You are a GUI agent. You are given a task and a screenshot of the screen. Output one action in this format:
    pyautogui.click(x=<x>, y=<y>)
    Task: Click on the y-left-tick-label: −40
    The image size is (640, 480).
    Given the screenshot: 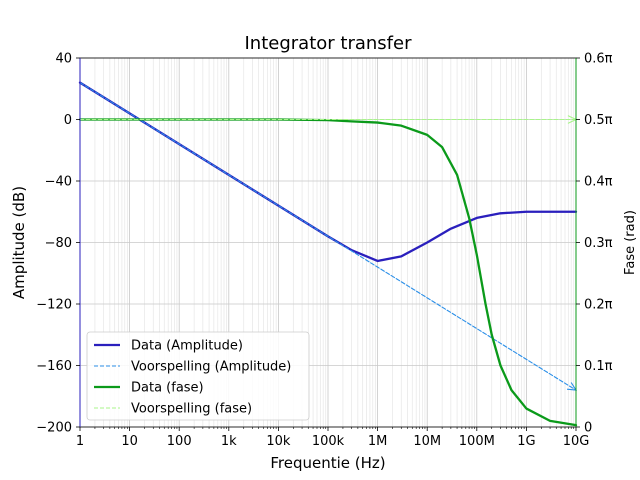 What is the action you would take?
    pyautogui.click(x=58, y=182)
    